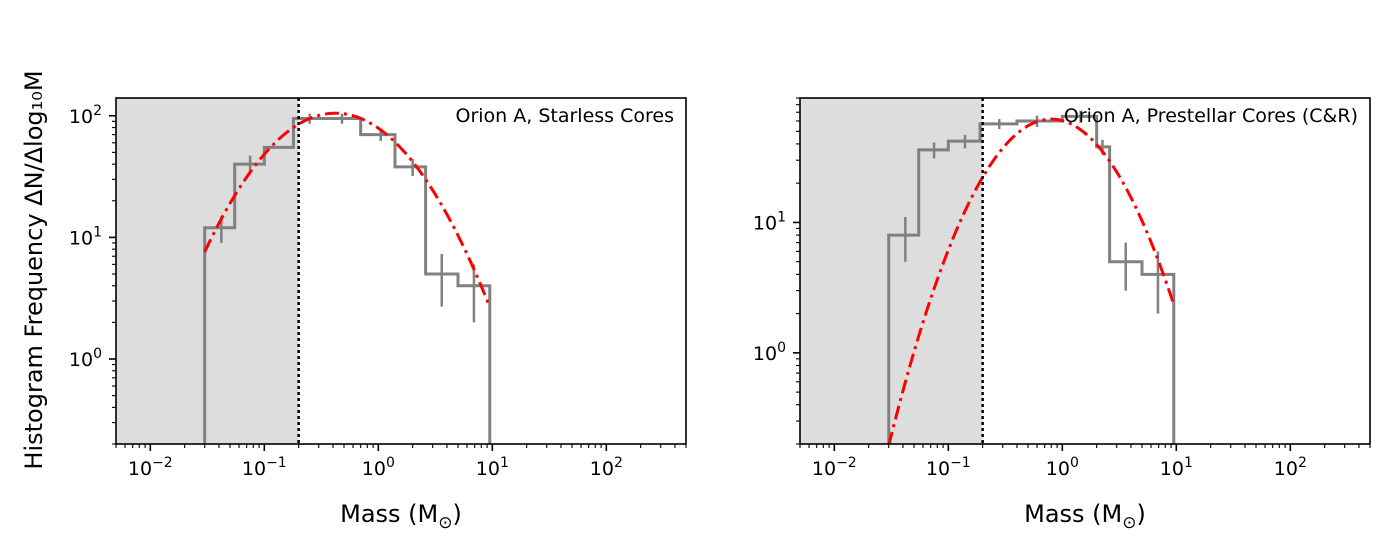  I want to click on histogram-steps, so click(1031, 279).